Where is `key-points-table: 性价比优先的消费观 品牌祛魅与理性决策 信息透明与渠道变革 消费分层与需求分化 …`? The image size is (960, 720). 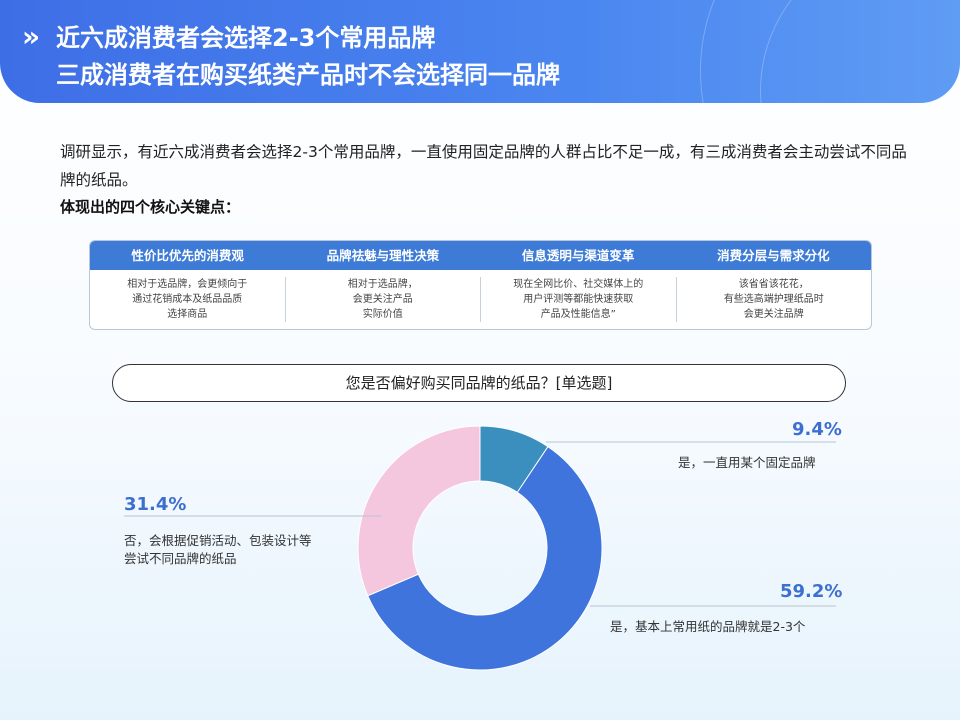 key-points-table: 性价比优先的消费观 品牌祛魅与理性决策 信息透明与渠道变革 消费分层与需求分化 … is located at coordinates (480, 285).